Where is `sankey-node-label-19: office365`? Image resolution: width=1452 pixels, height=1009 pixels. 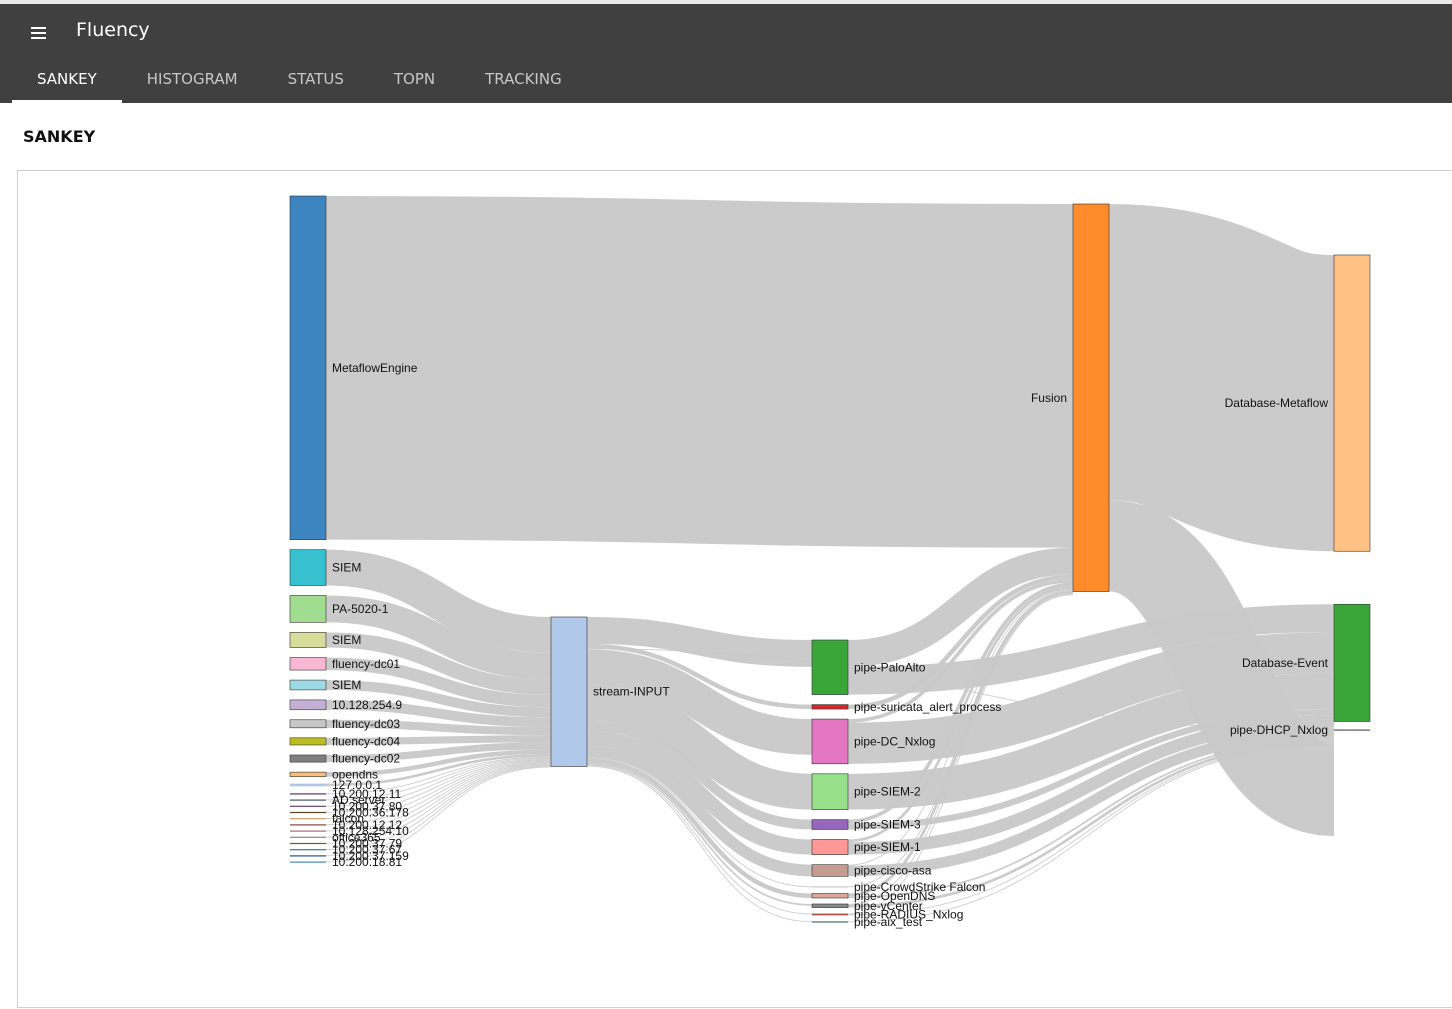 sankey-node-label-19: office365 is located at coordinates (356, 837).